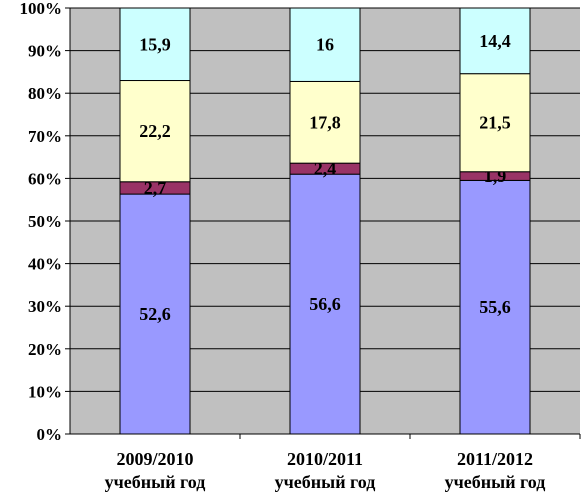  What do you see at coordinates (45, 51) in the screenshot?
I see `y-tick-label: 90%` at bounding box center [45, 51].